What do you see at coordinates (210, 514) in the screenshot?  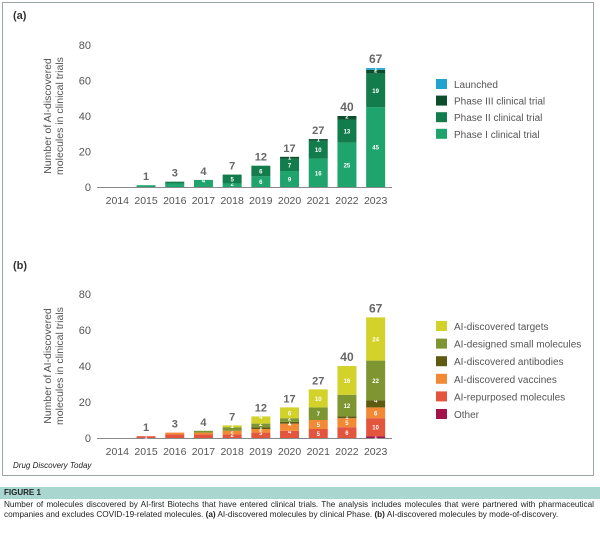 I see `caption-part: (a)` at bounding box center [210, 514].